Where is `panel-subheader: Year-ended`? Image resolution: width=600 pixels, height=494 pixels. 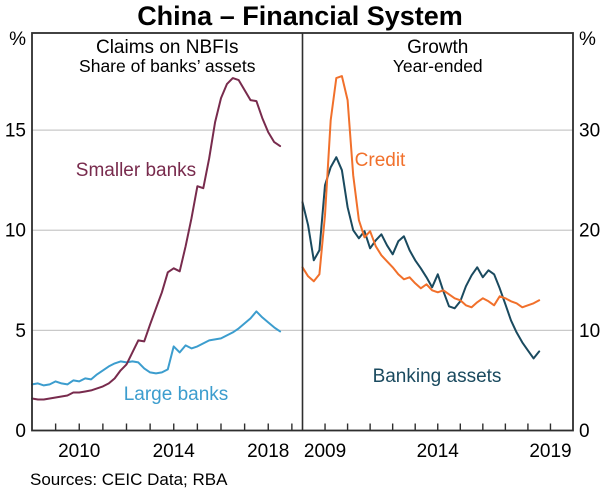
panel-subheader: Year-ended is located at coordinates (438, 66).